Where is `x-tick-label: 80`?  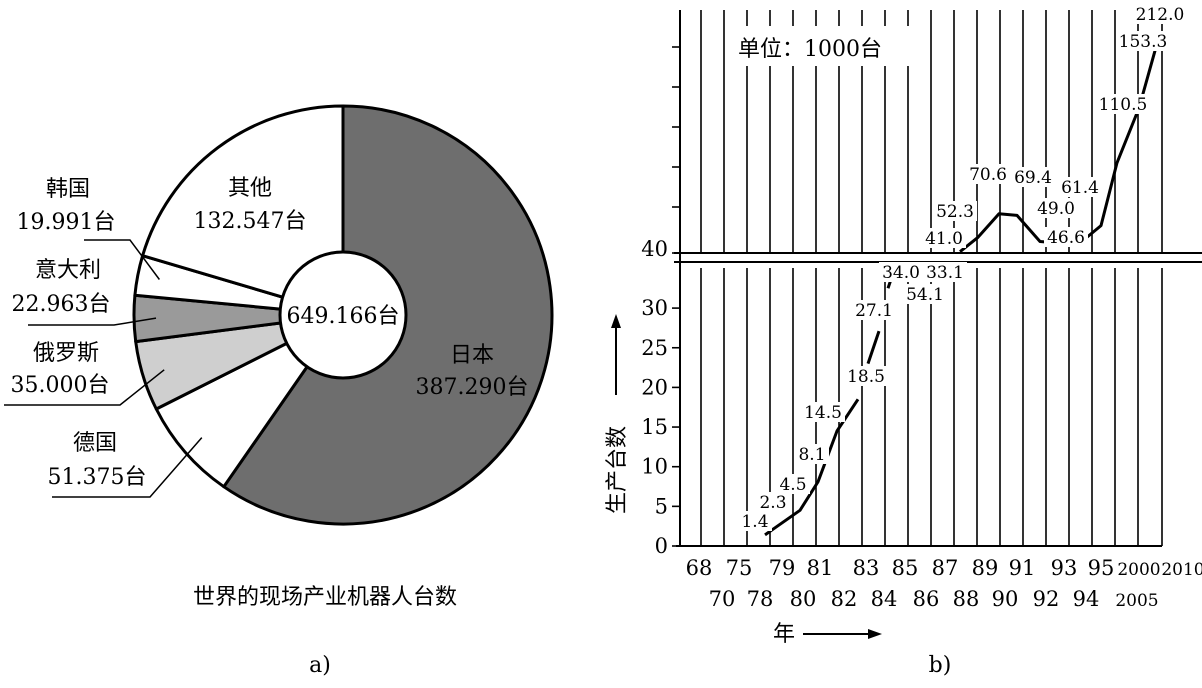
x-tick-label: 80 is located at coordinates (803, 599).